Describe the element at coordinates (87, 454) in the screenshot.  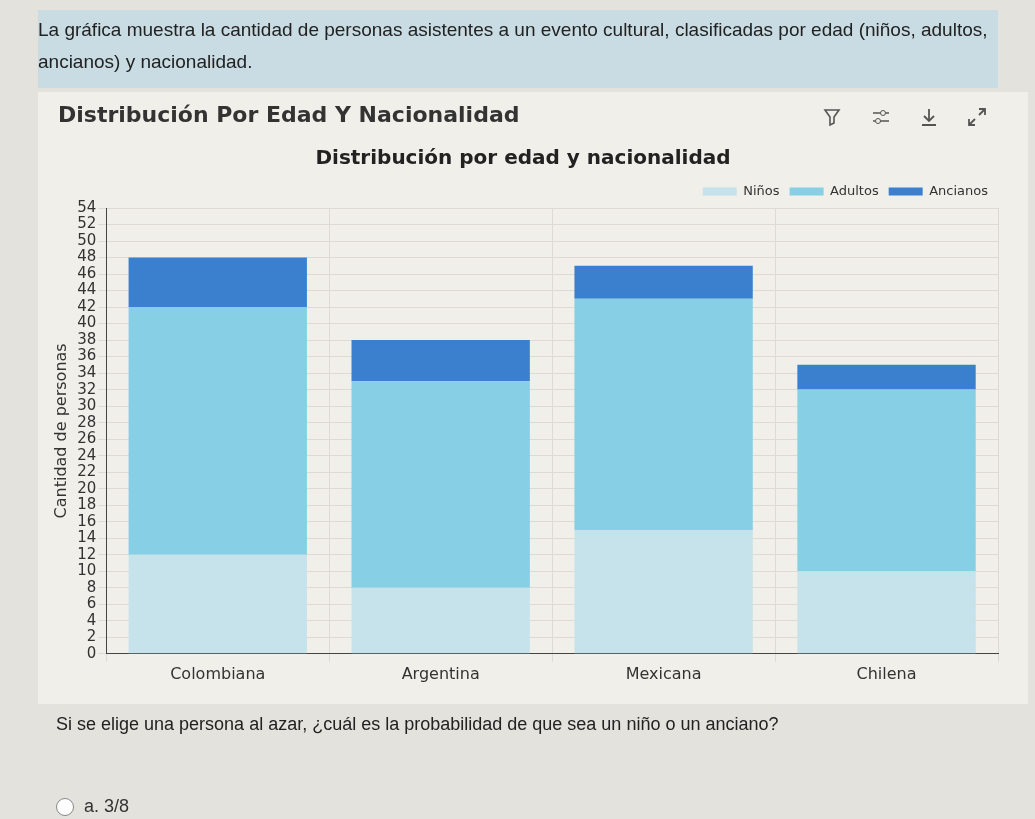
I see `y-tick-label: 24` at that location.